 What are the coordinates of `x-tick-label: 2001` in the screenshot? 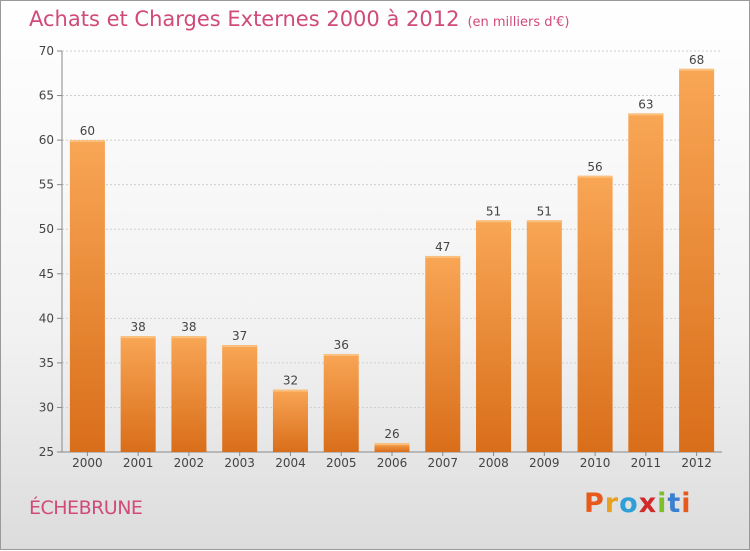 It's located at (138, 463).